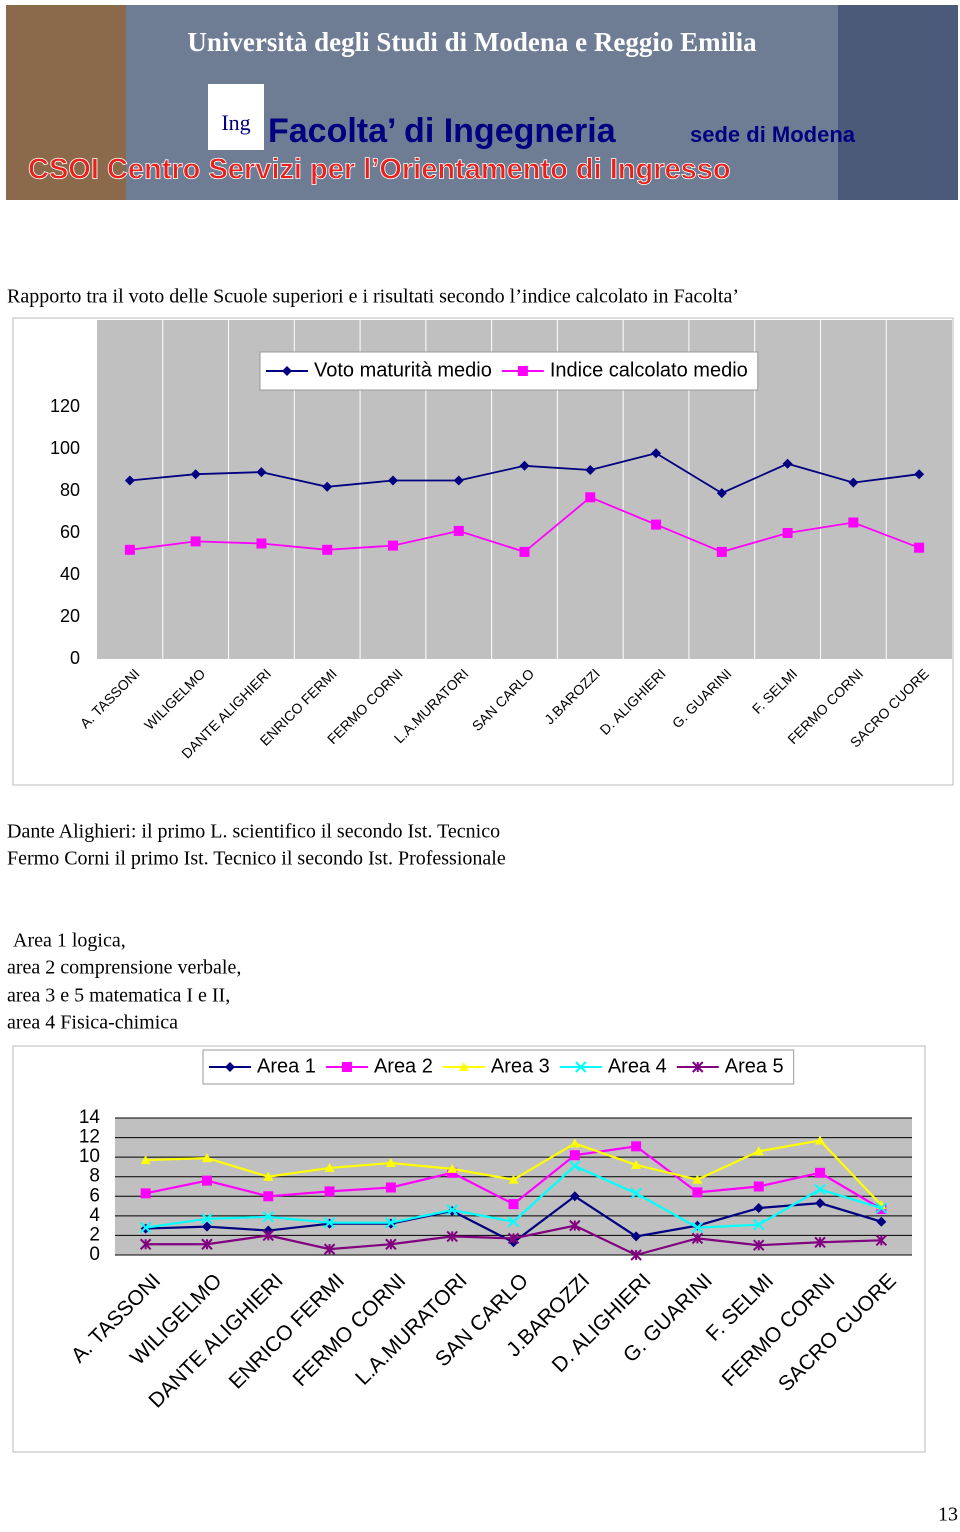 This screenshot has height=1532, width=960. I want to click on y-tick-label: 8, so click(94, 1176).